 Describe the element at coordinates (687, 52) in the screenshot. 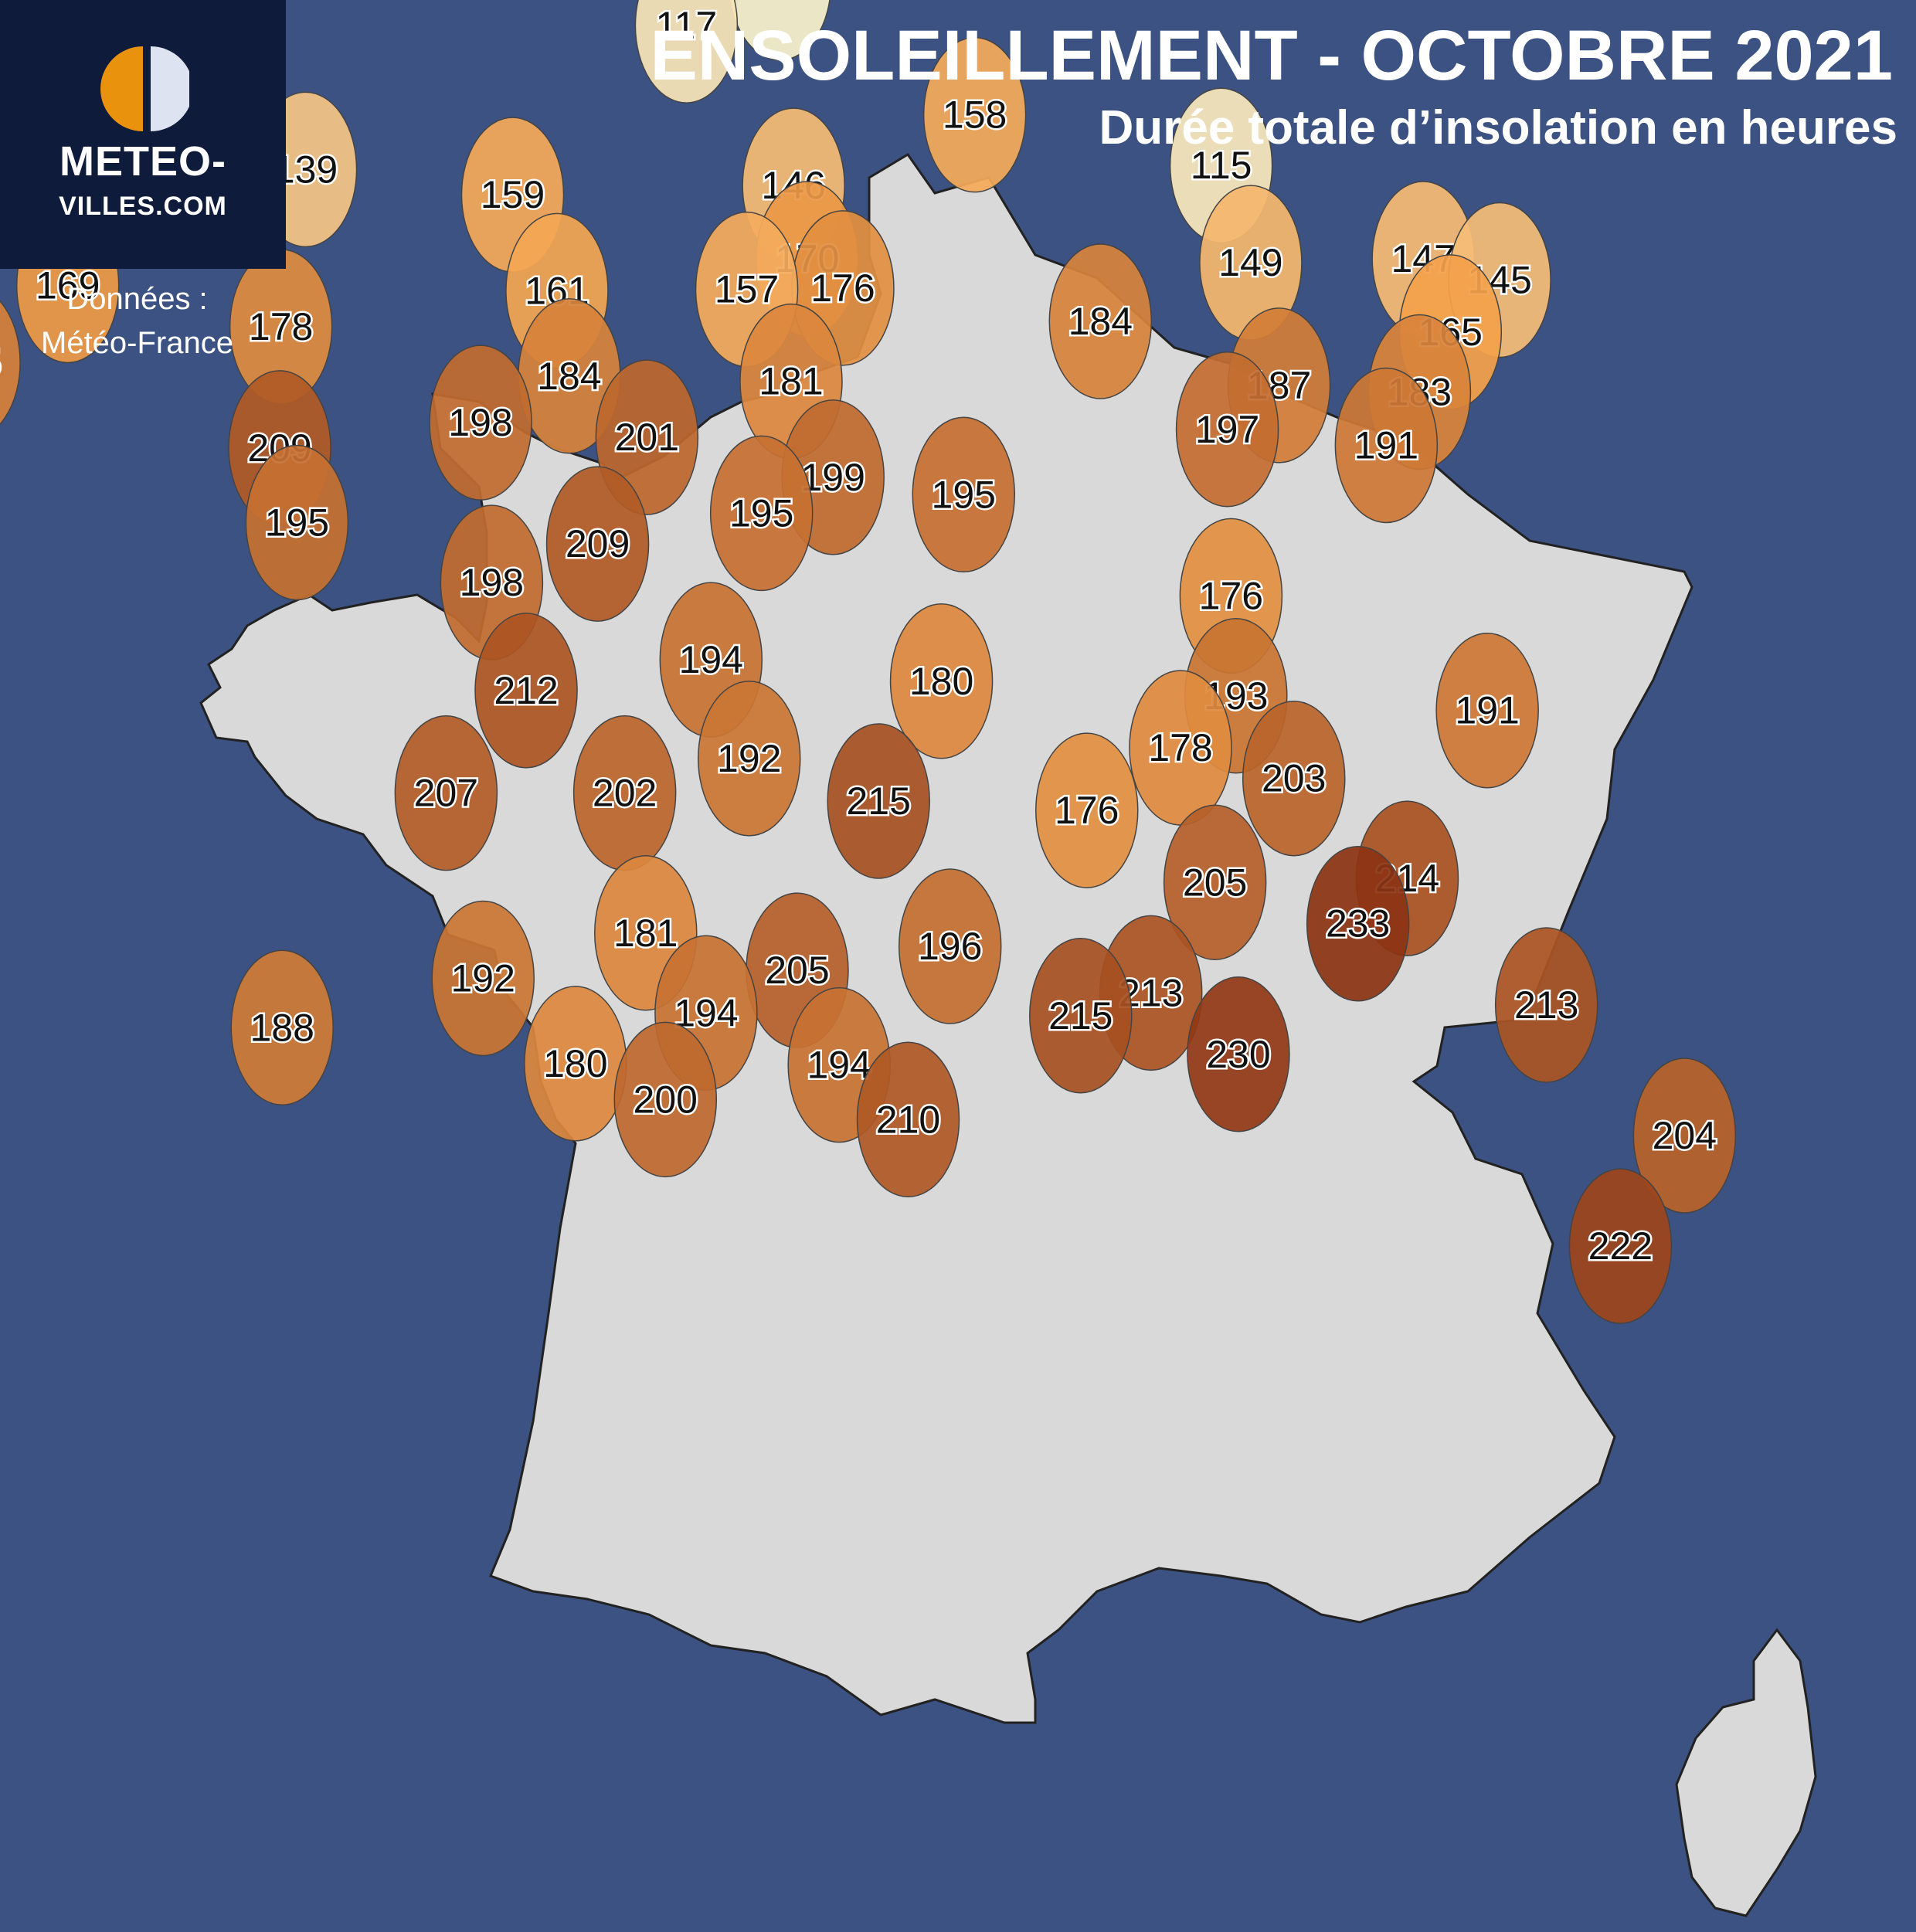

I see `station-marker: 117` at that location.